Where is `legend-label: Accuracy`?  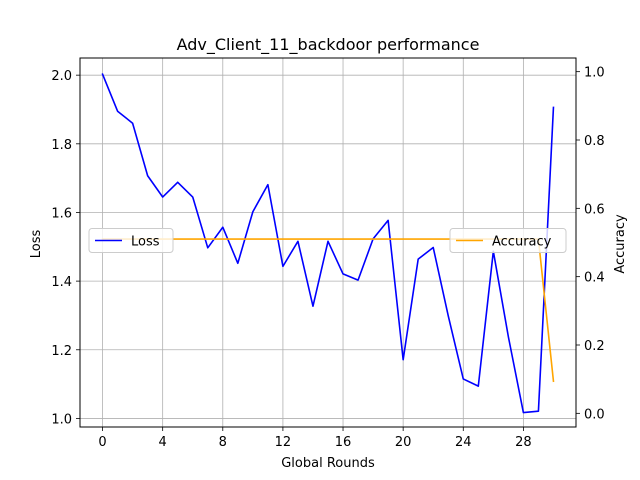
legend-label: Accuracy is located at coordinates (522, 242).